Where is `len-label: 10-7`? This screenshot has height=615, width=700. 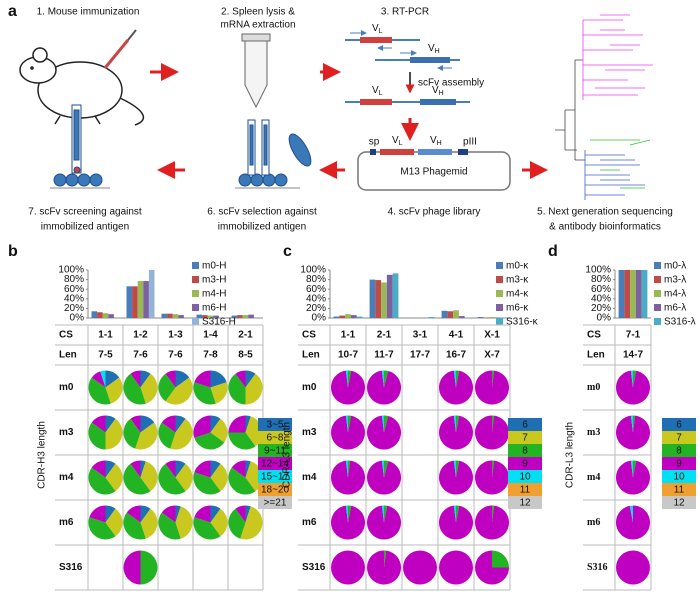
len-label: 10-7 is located at coordinates (348, 355).